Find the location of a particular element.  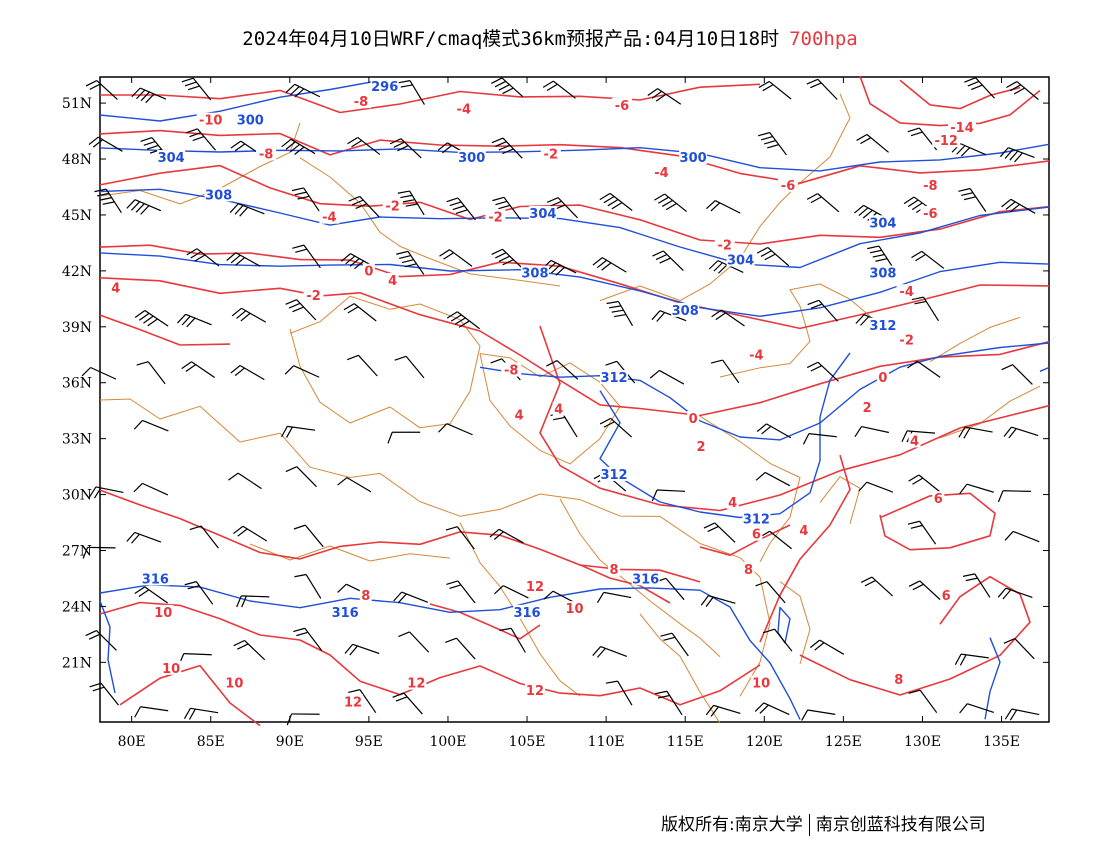

temperature-label: 6 is located at coordinates (946, 596).